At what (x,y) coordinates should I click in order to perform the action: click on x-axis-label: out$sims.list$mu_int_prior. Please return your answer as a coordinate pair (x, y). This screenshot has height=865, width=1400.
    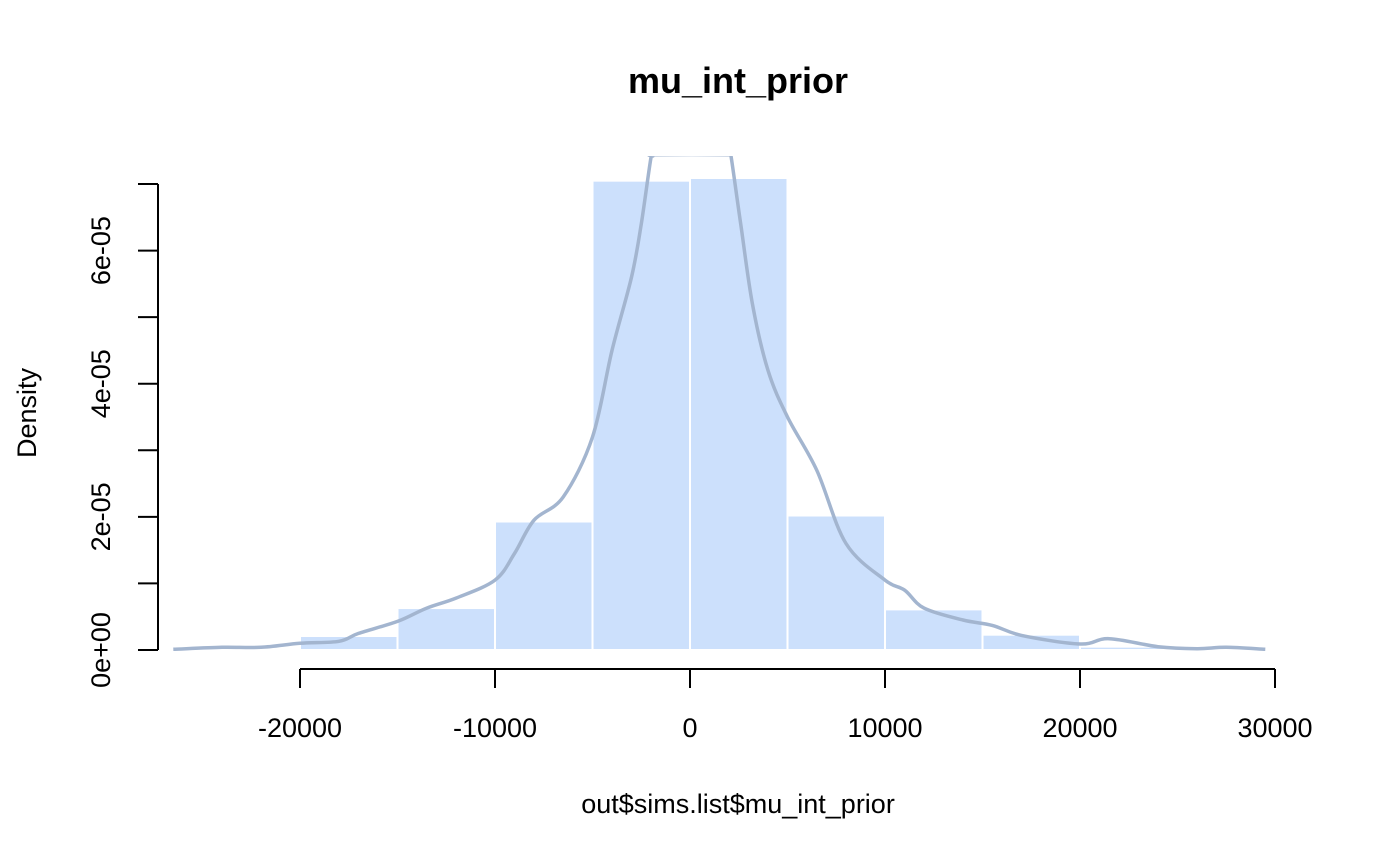
    Looking at the image, I should click on (738, 804).